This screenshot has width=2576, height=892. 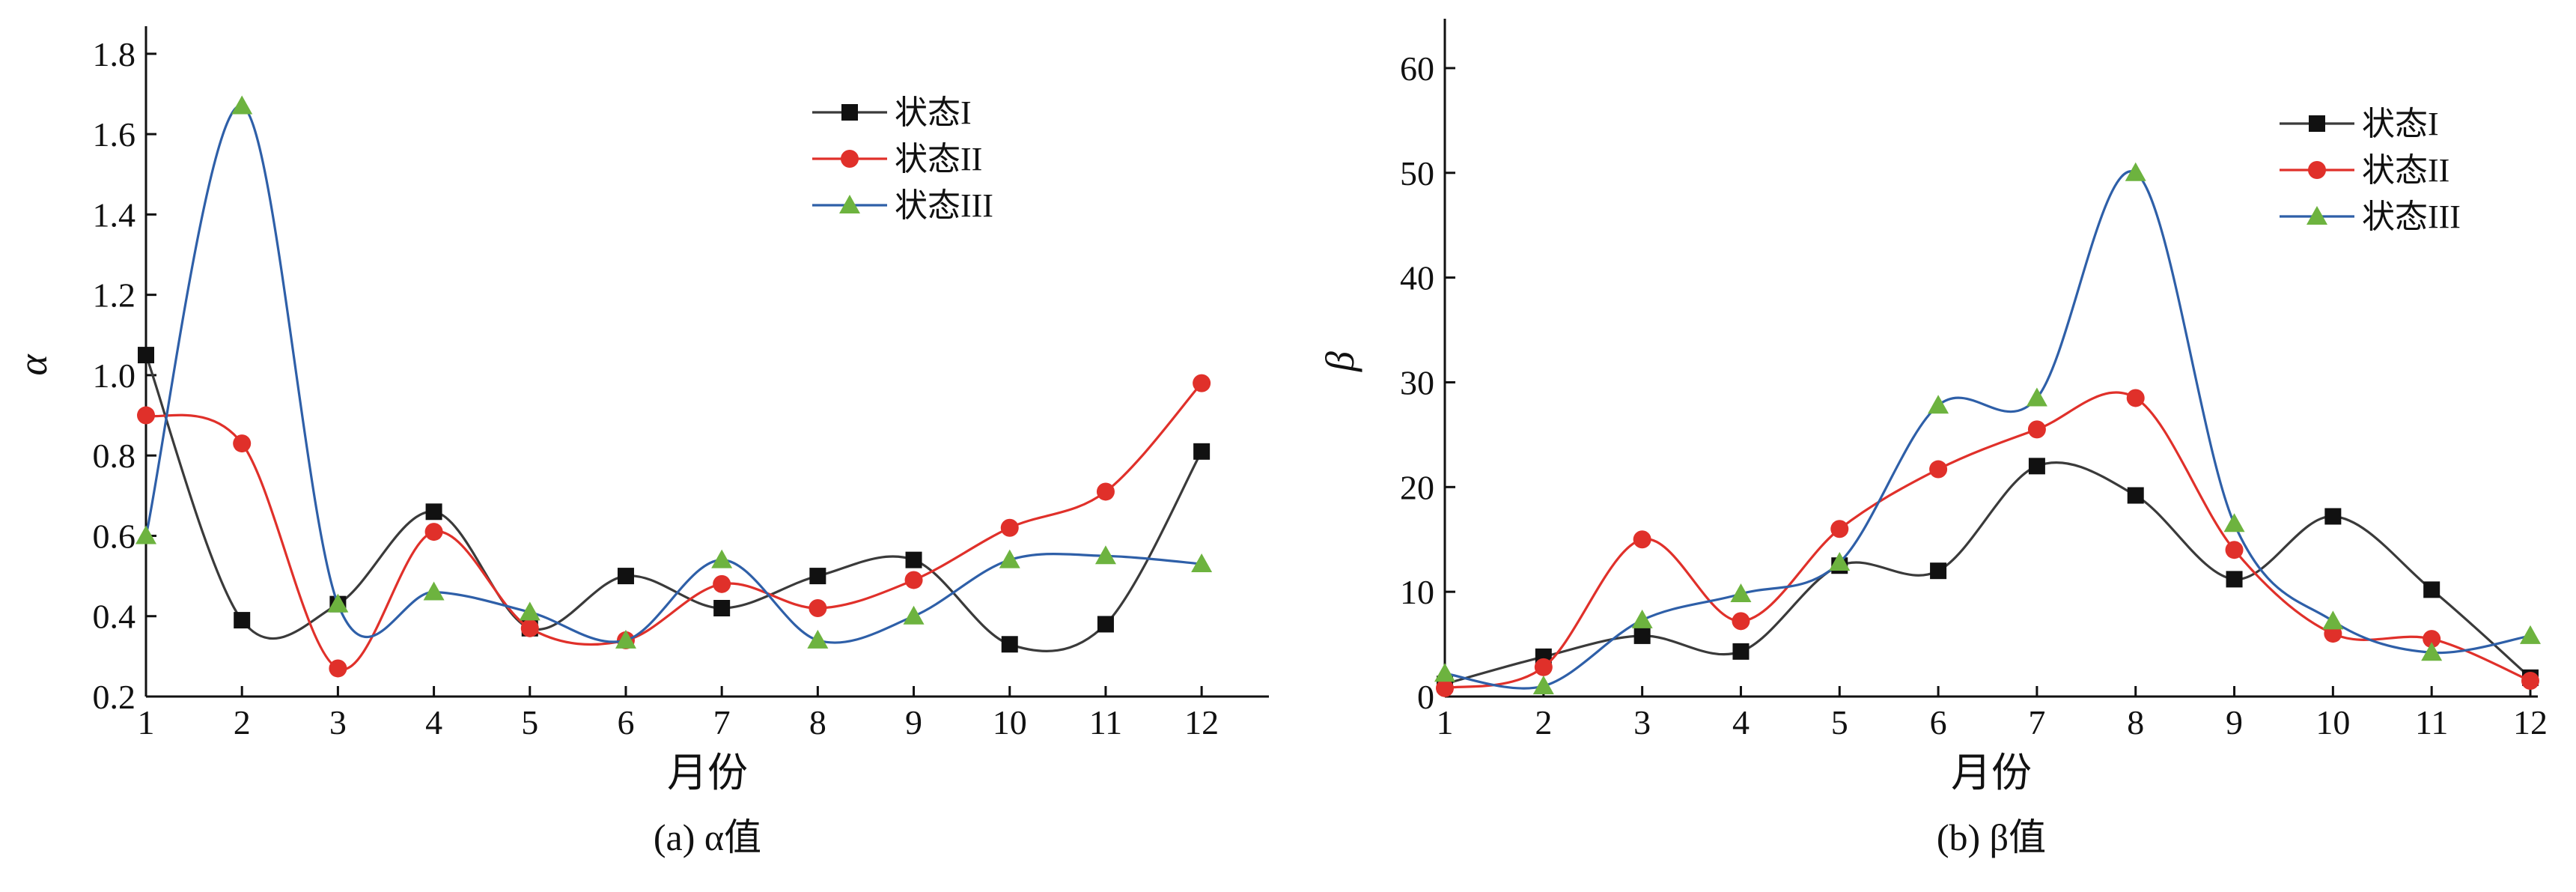 I want to click on y-axis-title: β, so click(x=1340, y=361).